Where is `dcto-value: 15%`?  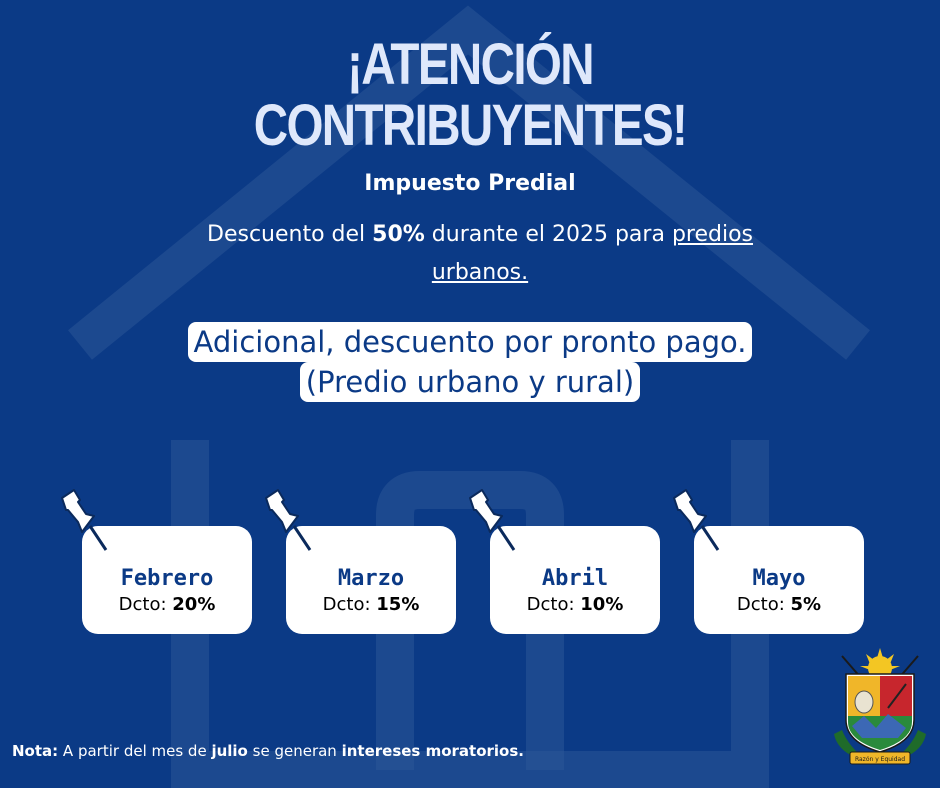 dcto-value: 15% is located at coordinates (398, 604).